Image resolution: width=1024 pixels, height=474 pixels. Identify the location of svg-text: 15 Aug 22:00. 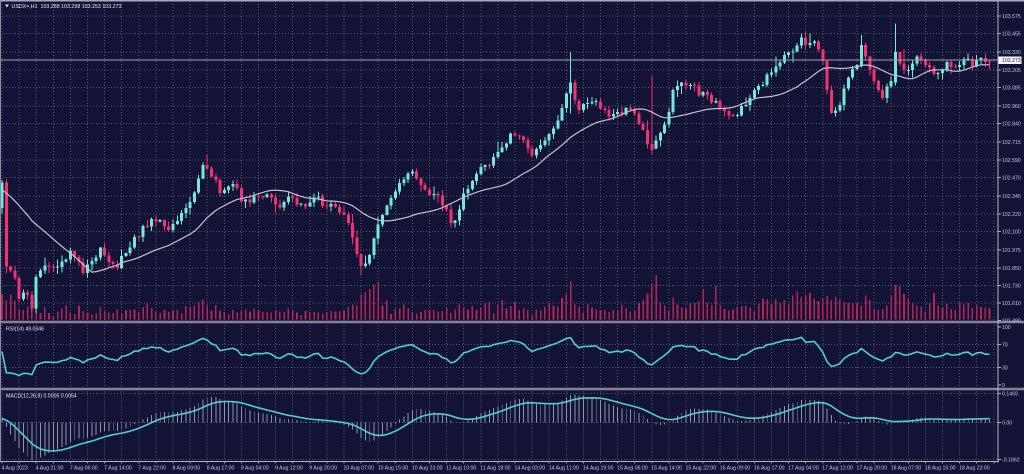
(701, 469).